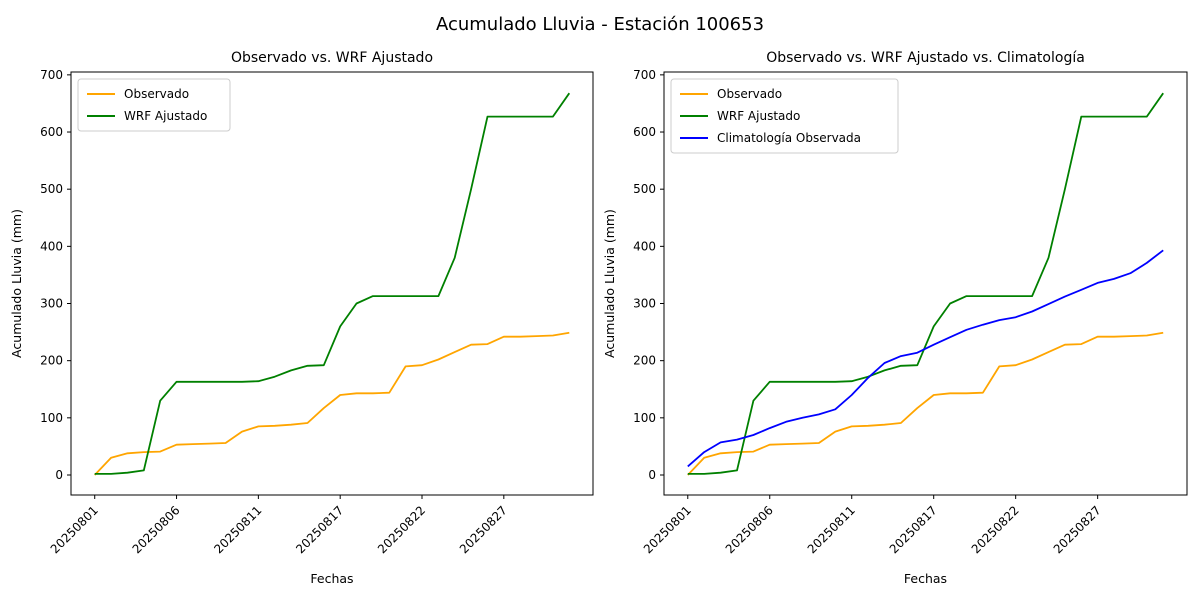  I want to click on series-line-climatolog-a-observada, so click(925, 358).